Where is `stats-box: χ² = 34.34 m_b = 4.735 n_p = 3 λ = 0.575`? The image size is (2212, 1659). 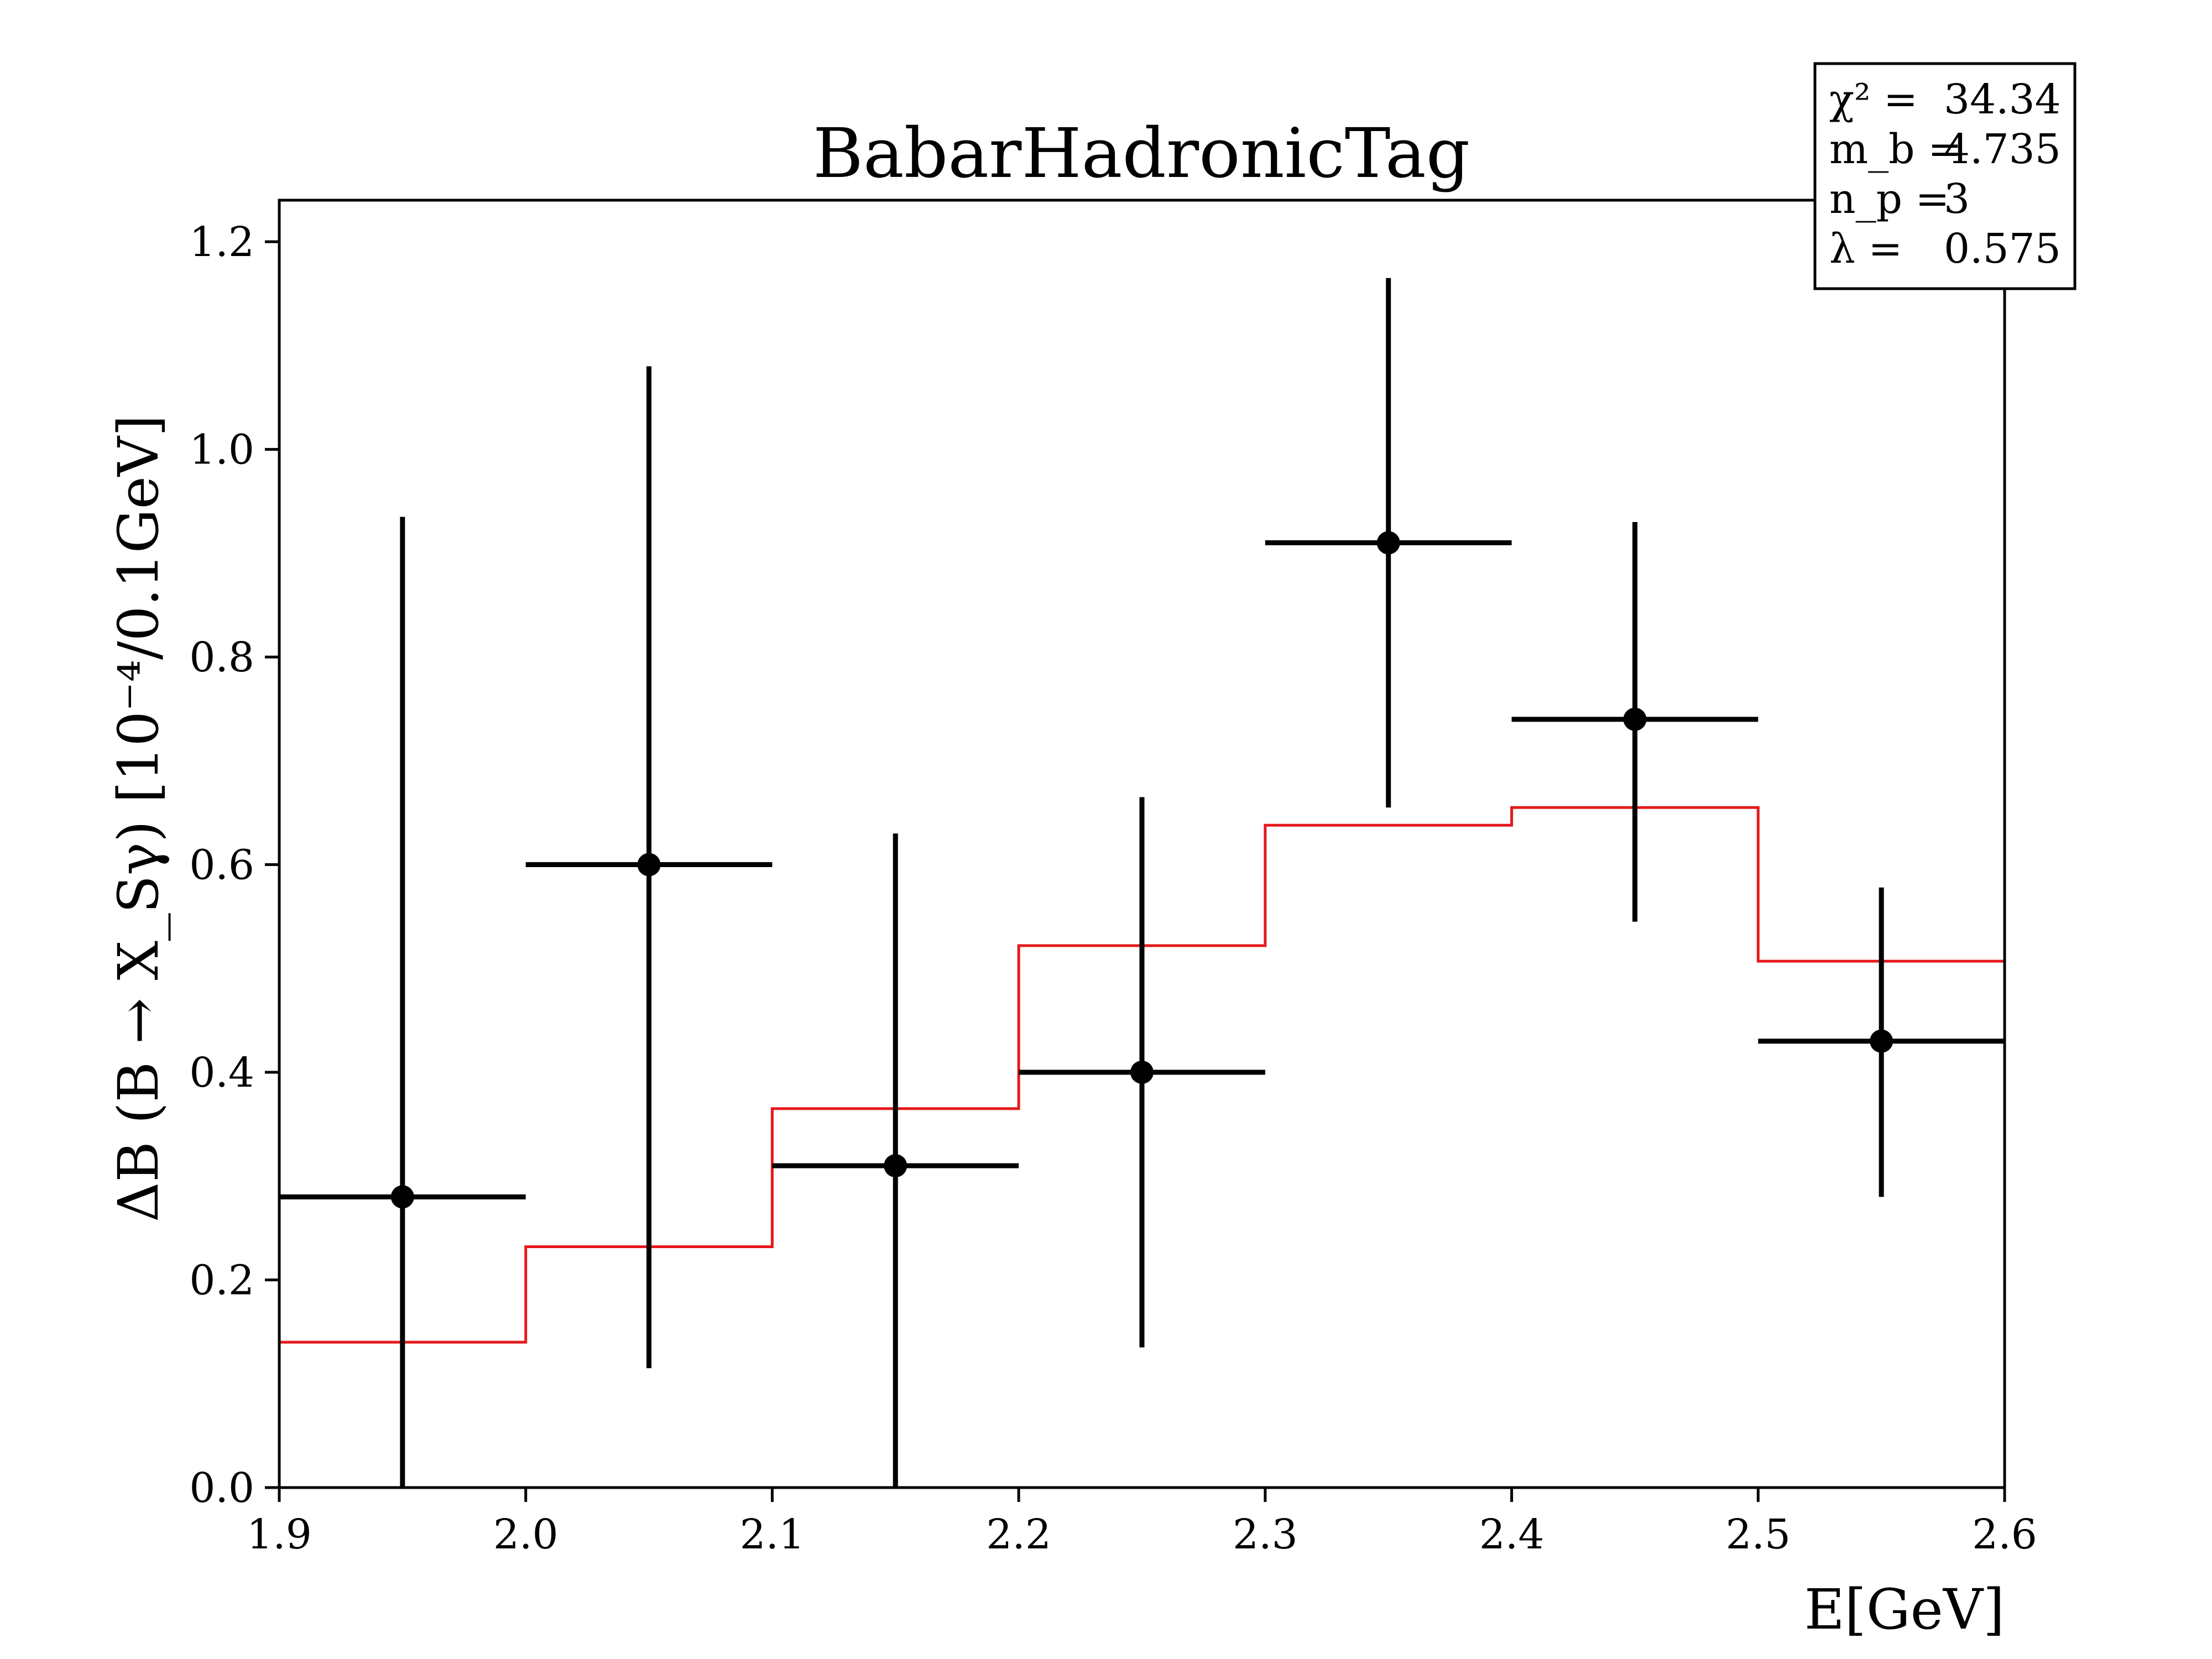 stats-box: χ² = 34.34 m_b = 4.735 n_p = 3 λ = 0.575 is located at coordinates (1945, 176).